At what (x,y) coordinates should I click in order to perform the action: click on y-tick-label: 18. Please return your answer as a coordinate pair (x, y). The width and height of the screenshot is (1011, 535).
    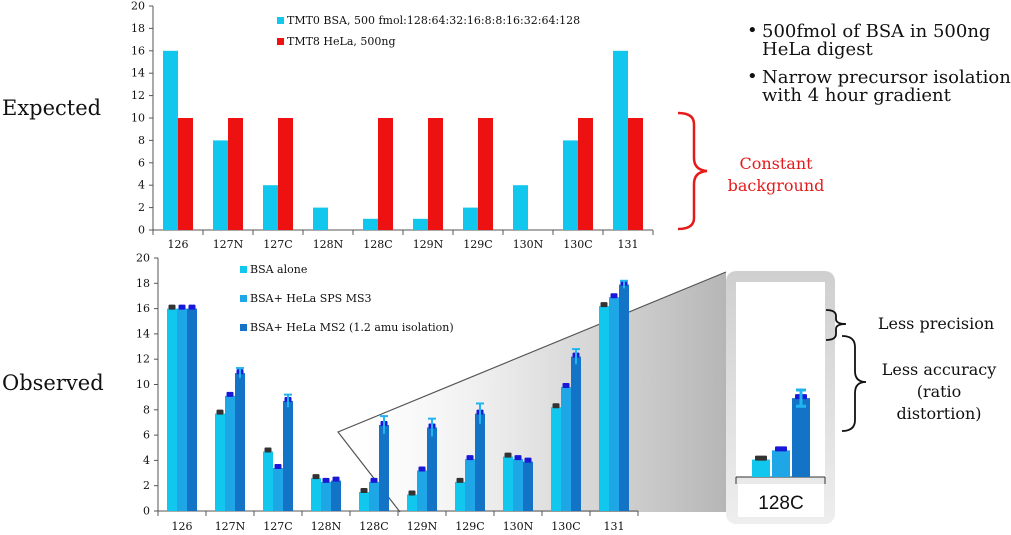
    Looking at the image, I should click on (138, 28).